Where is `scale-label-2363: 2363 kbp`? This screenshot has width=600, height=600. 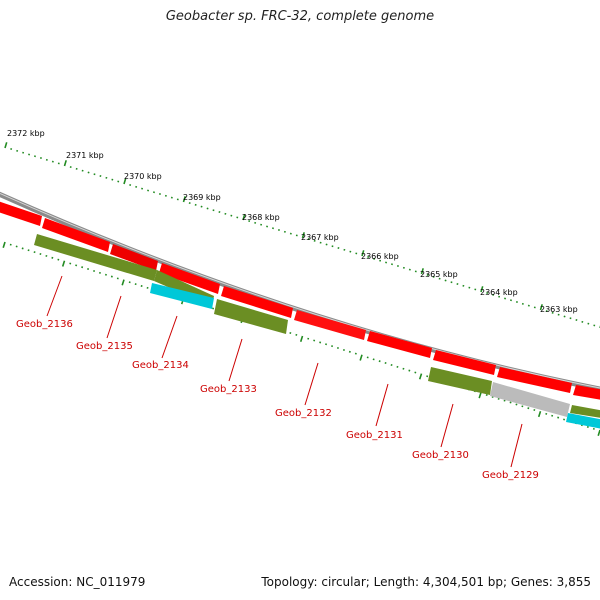 scale-label-2363: 2363 kbp is located at coordinates (559, 309).